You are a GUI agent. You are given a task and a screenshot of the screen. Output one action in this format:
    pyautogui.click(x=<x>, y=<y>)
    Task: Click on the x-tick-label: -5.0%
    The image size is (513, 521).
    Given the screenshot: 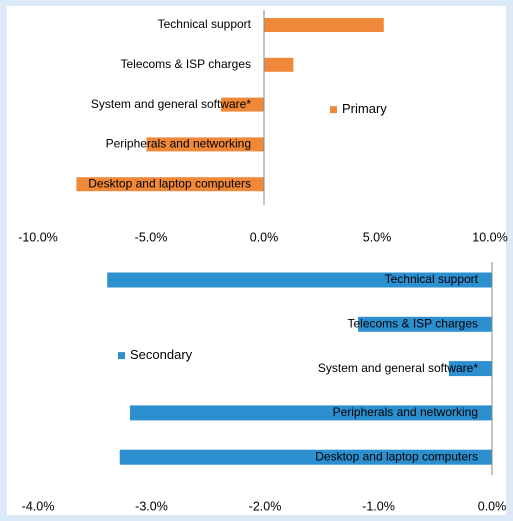 What is the action you would take?
    pyautogui.click(x=151, y=237)
    